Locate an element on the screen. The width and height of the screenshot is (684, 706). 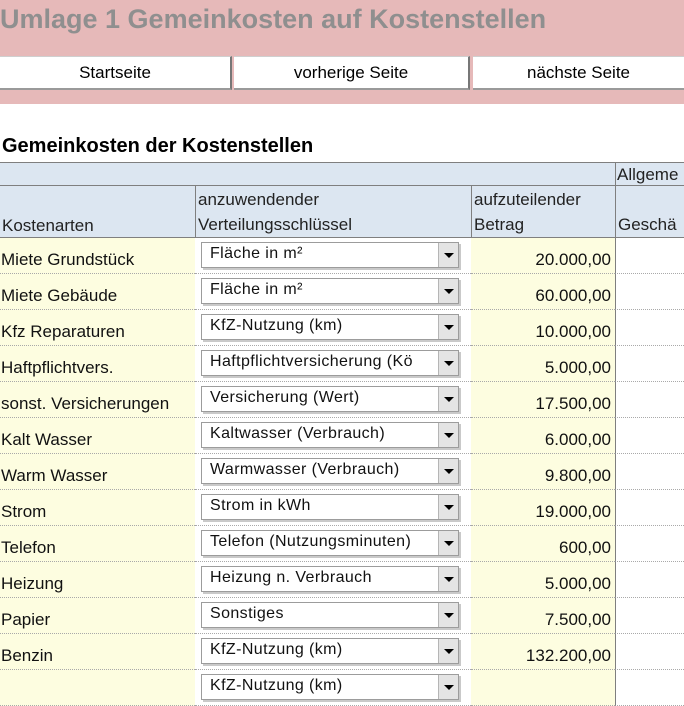
distribution-key-cell: Haftpflichtversicherung (Kö is located at coordinates (333, 364).